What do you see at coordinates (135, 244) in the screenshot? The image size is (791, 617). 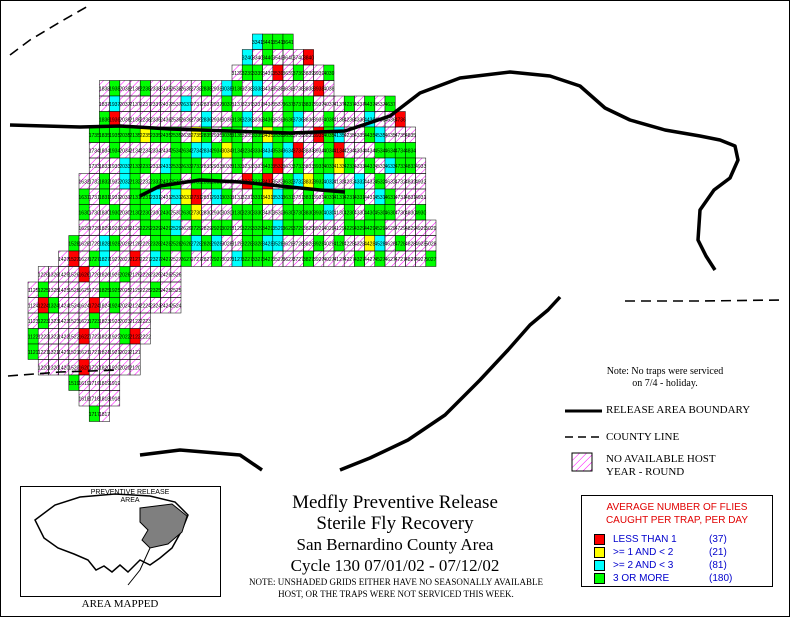 I see `grid-cell-label: 2128` at bounding box center [135, 244].